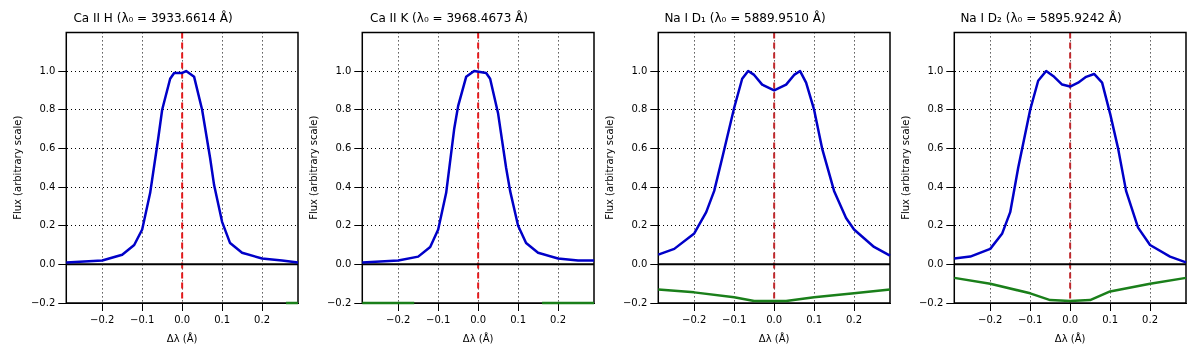 This screenshot has width=1200, height=357. Describe the element at coordinates (745, 18) in the screenshot. I see `chart-title: Na I D₁ (λ₀ = 5889.9510 Å)` at that location.